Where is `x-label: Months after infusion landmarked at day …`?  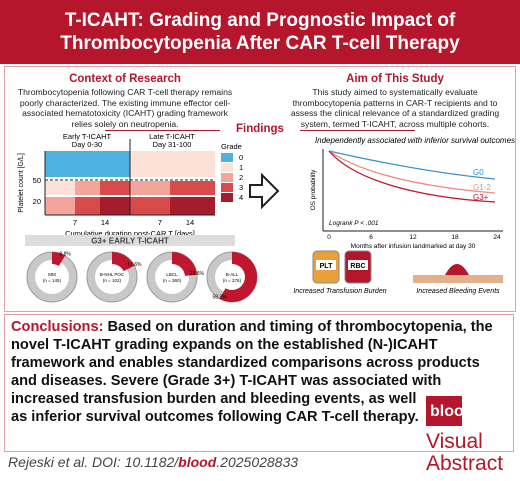
x-label: Months after infusion landmarked at day … is located at coordinates (413, 246).